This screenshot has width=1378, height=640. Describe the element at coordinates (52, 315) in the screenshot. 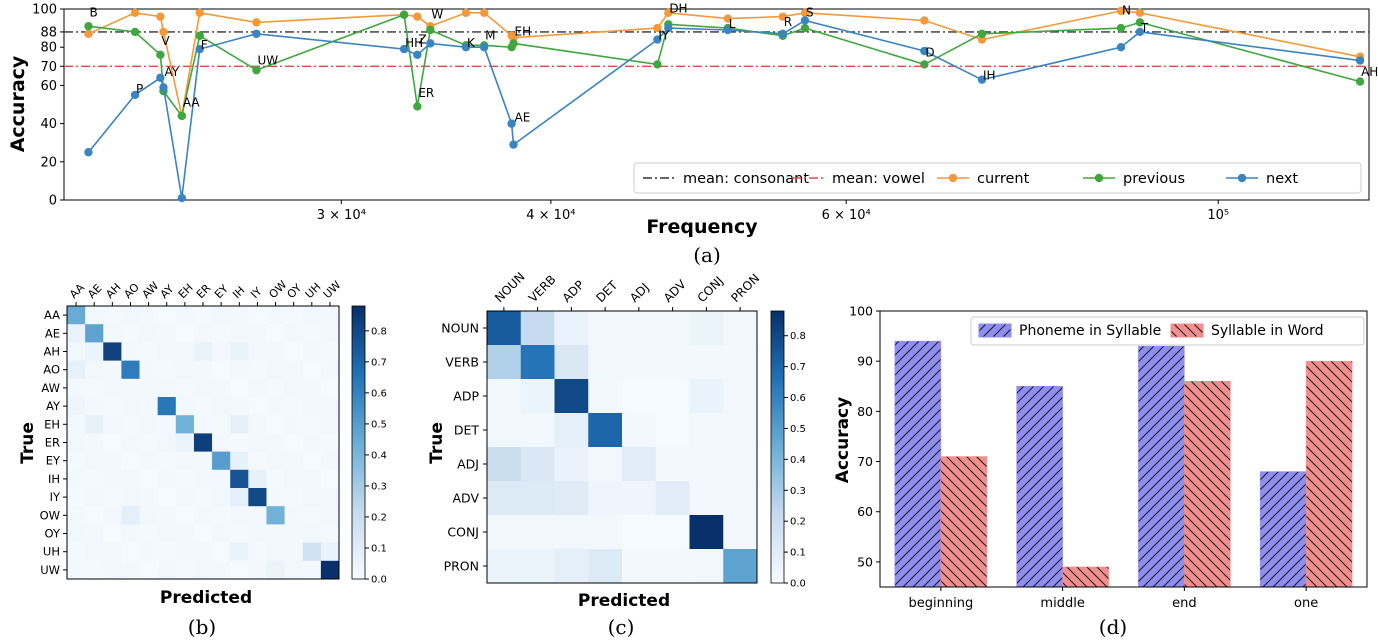

I see `panel-b-ytick-label: AA` at that location.